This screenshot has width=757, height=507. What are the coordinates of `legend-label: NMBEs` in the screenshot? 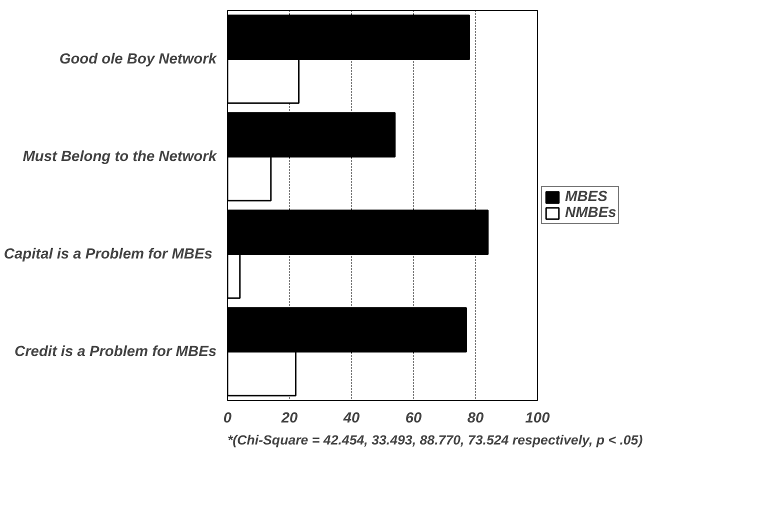 It's located at (590, 213).